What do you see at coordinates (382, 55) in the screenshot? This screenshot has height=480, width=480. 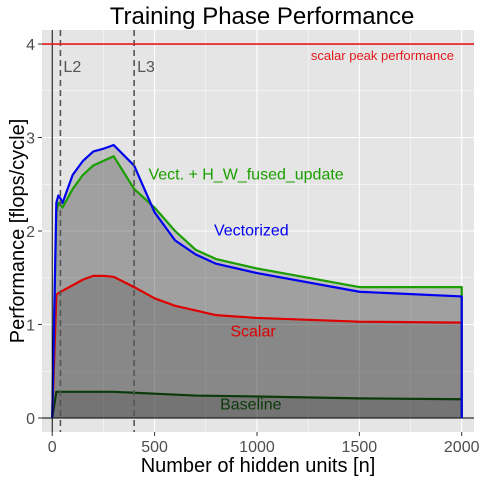 I see `peak-line-label: scalar peak performance` at bounding box center [382, 55].